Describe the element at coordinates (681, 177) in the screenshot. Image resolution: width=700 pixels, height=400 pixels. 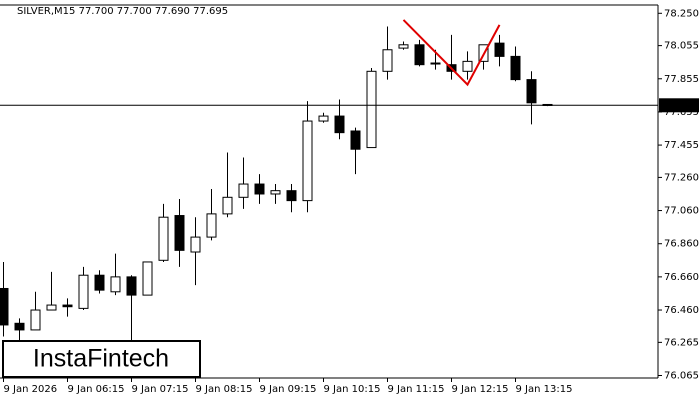
I see `y-tick-label: 77.260` at that location.